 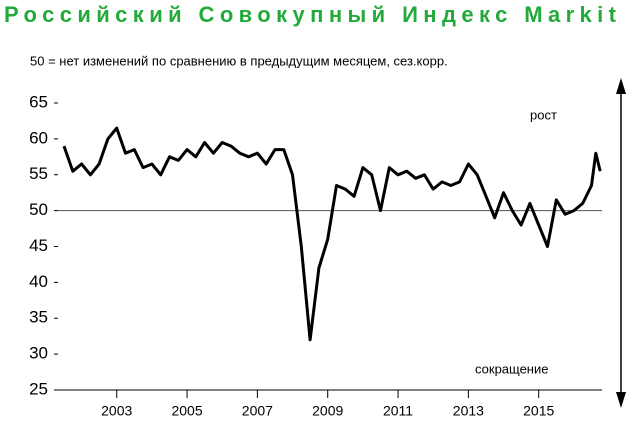 What do you see at coordinates (38, 281) in the screenshot?
I see `y-tick-label: 40` at bounding box center [38, 281].